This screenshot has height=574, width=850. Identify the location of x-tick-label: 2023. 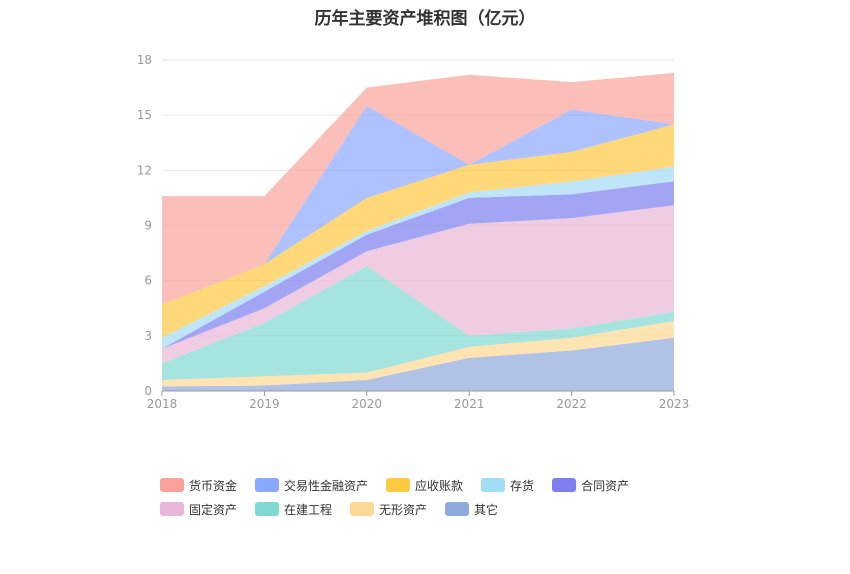
(674, 404).